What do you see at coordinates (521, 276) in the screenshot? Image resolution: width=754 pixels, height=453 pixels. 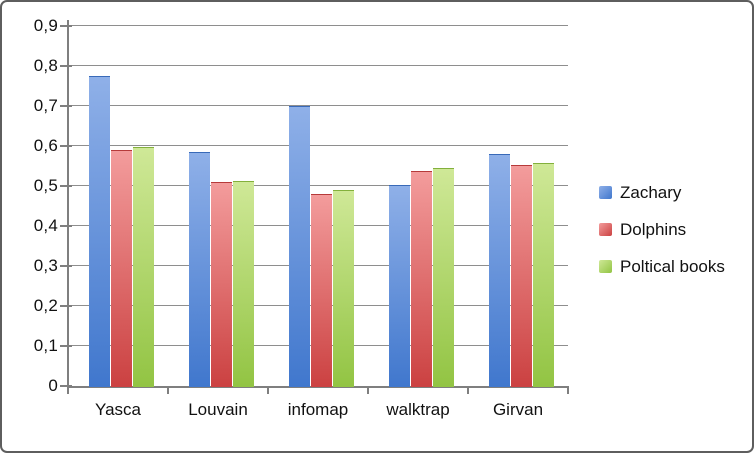 I see `bar-dolphins-girvan` at bounding box center [521, 276].